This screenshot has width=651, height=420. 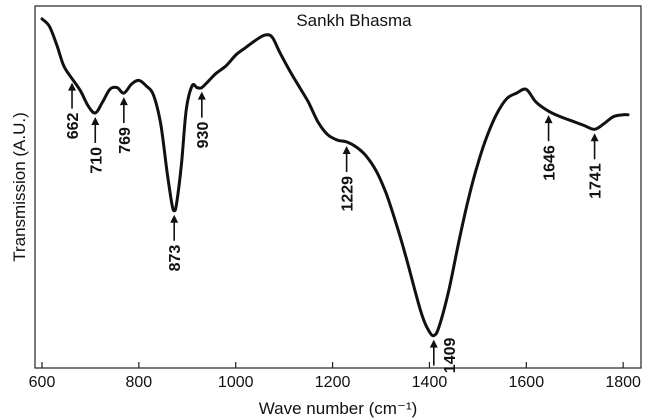 I want to click on peak-label: 1741, so click(x=596, y=181).